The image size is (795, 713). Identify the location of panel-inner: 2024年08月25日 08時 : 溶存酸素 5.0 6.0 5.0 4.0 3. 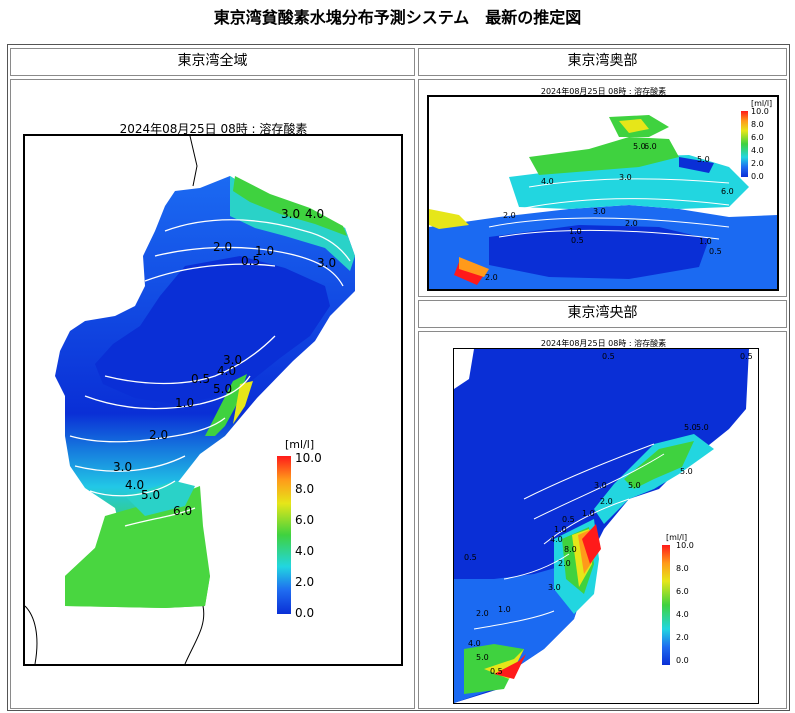
(602, 188).